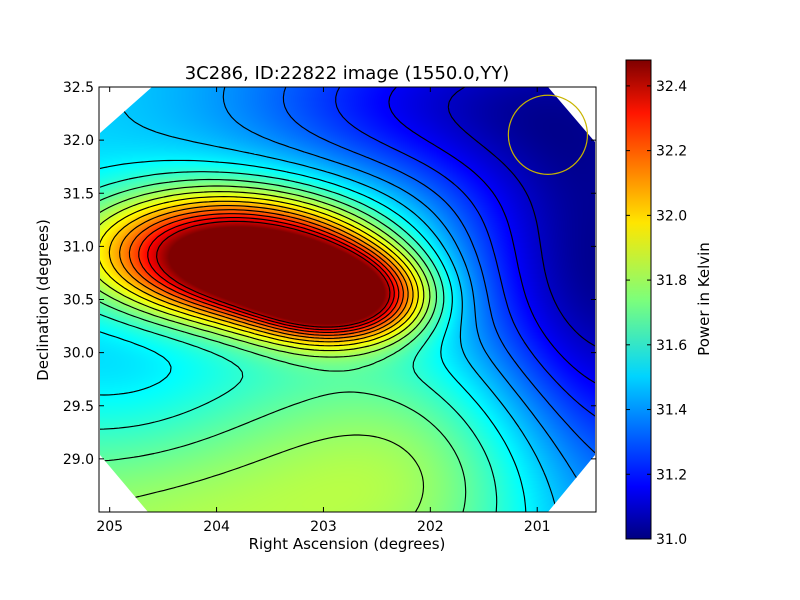 The image size is (800, 600). I want to click on x-axis-label: Right Ascension (degrees), so click(347, 544).